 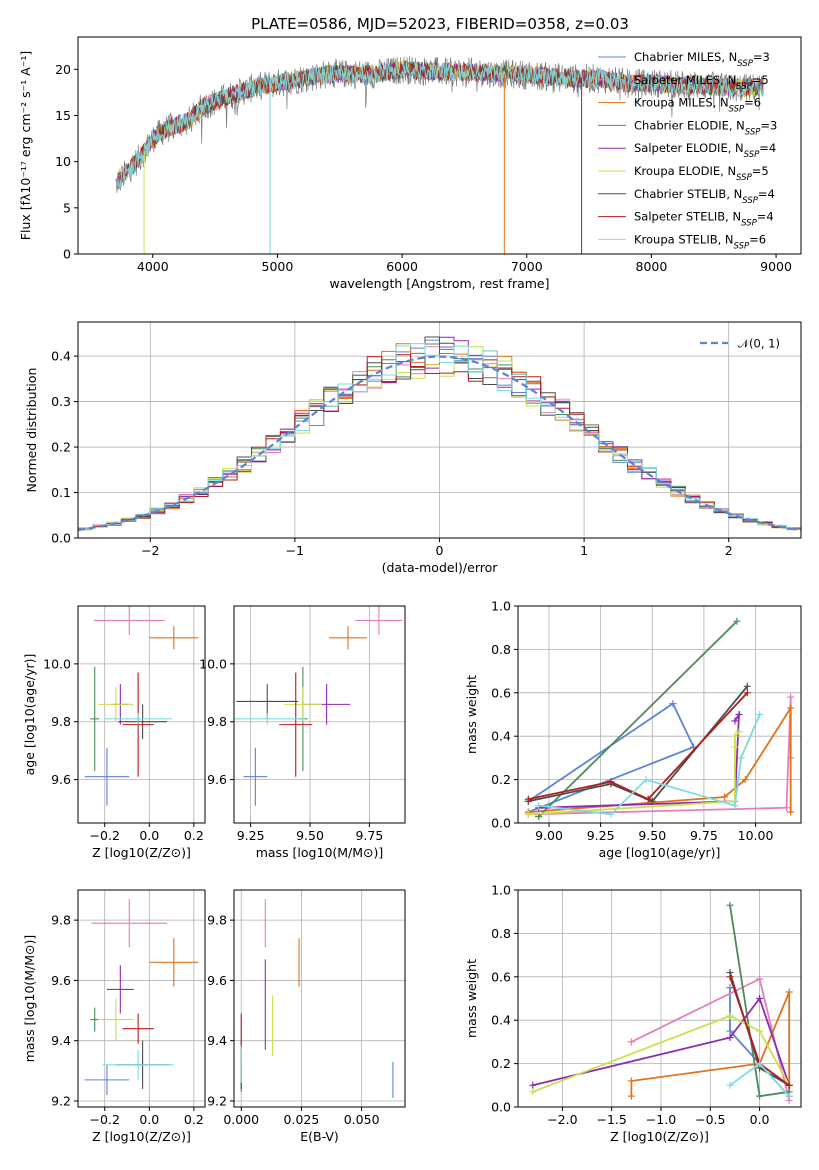 I want to click on age-vs-mass-panel: 9.25 9.50 9.75 9.6 9.8 10.0 mass [log10(M/M⊙)], so click(x=302, y=732).